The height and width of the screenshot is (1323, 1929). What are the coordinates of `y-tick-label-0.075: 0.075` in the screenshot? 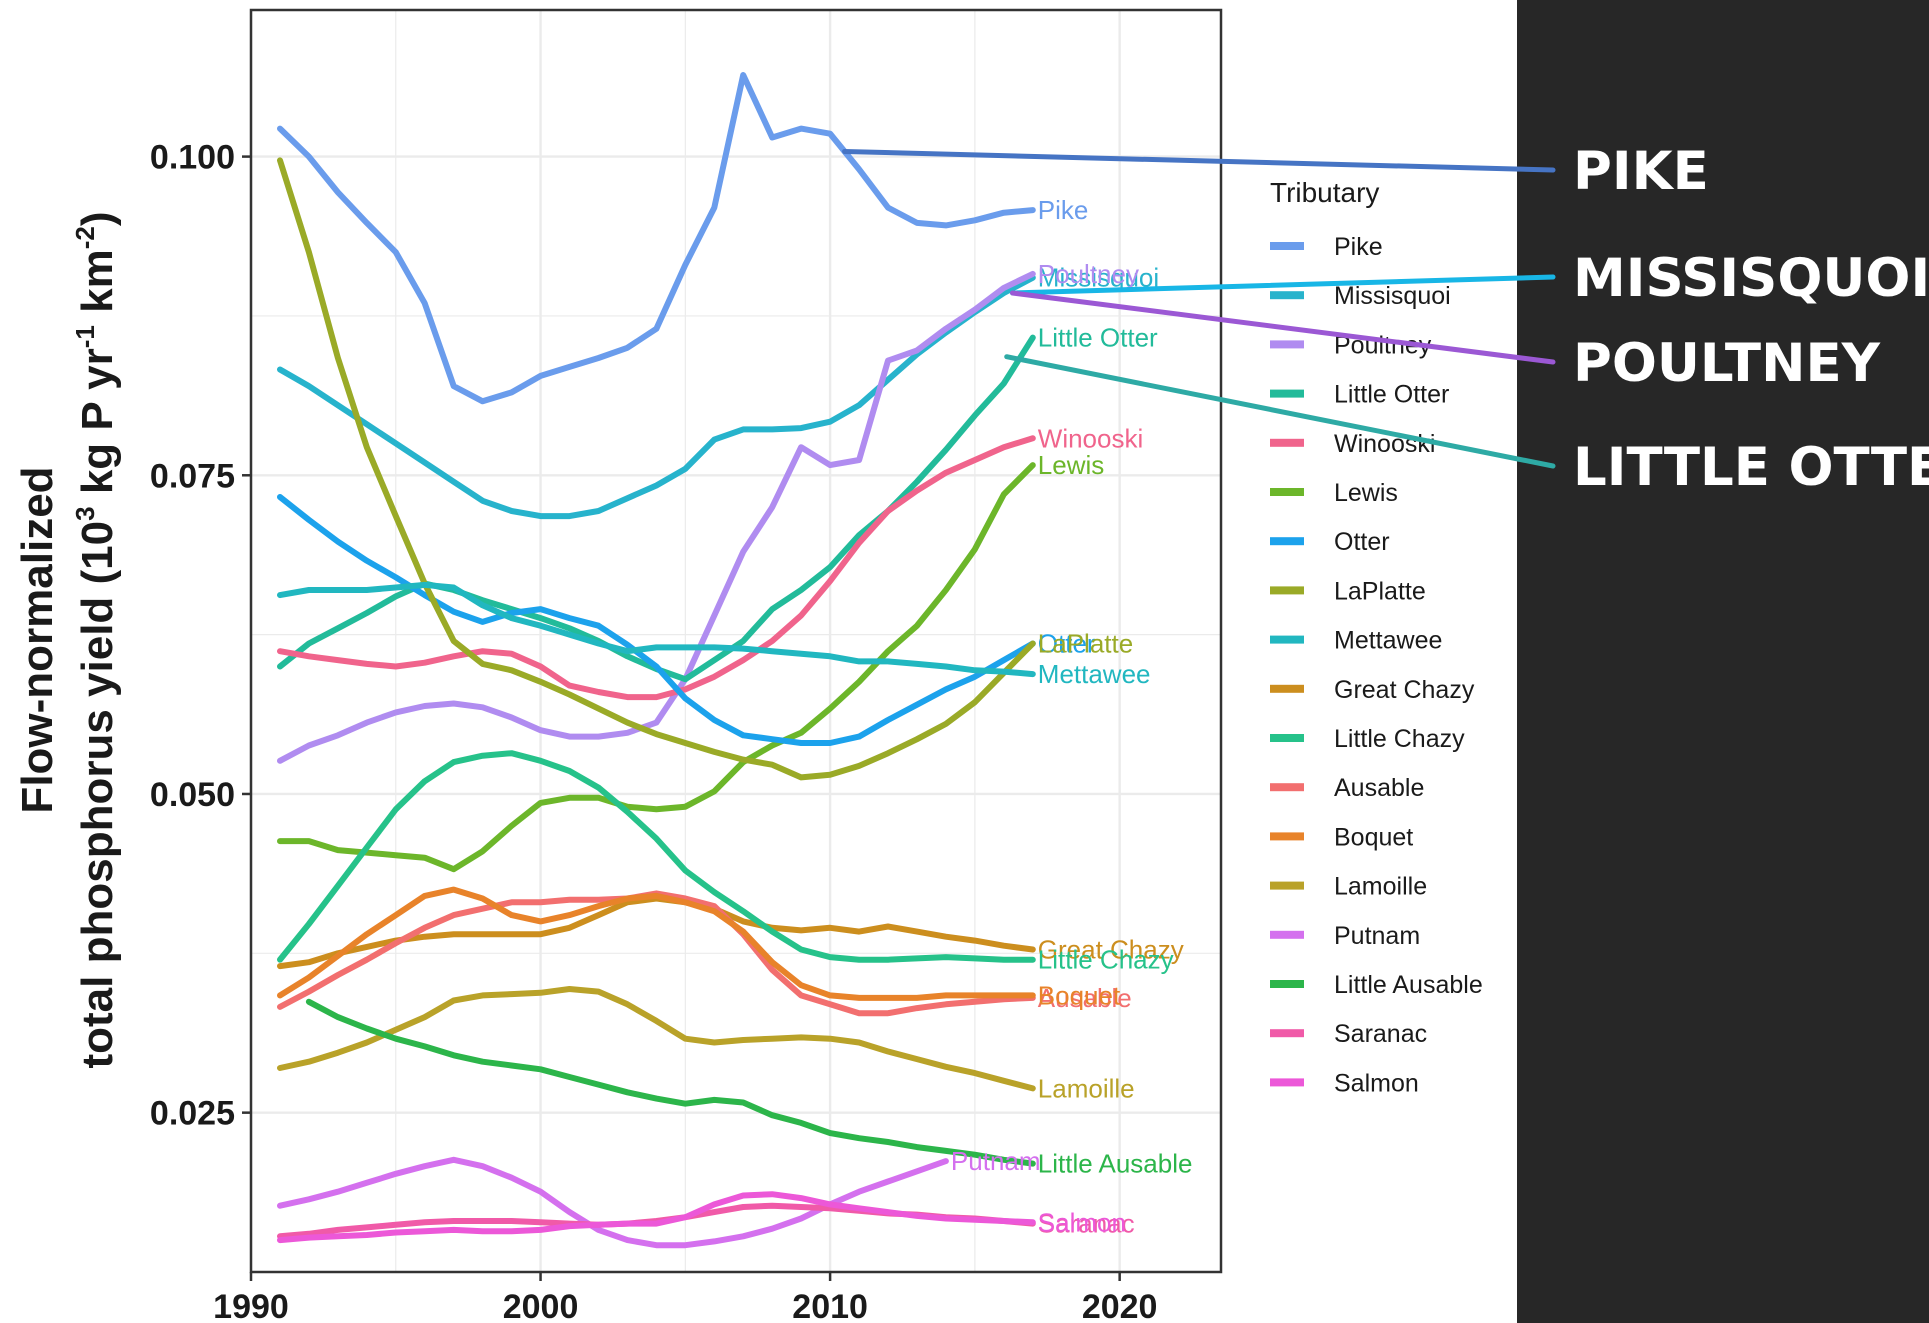 It's located at (192, 476).